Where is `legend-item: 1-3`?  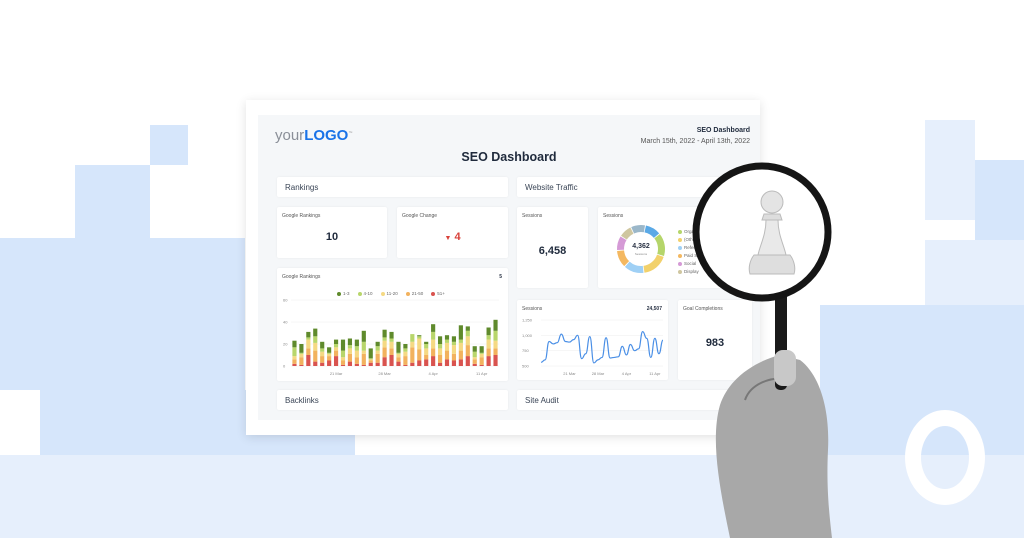
legend-item: 1-3 is located at coordinates (343, 293).